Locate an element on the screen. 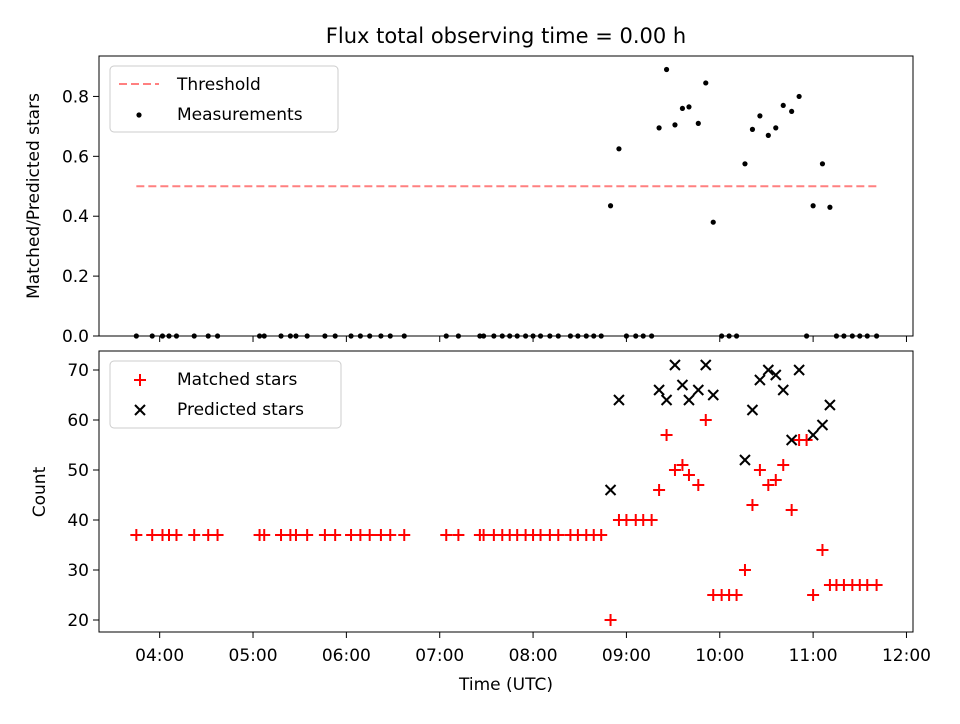 The image size is (960, 724). bottom-y-tick-label: 60 is located at coordinates (78, 421).